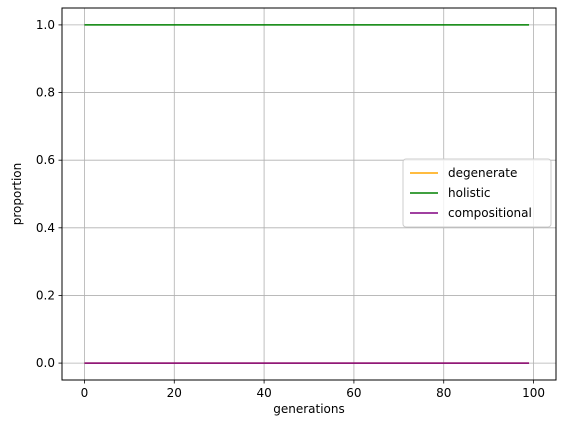 The width and height of the screenshot is (567, 432). I want to click on y-tick-label: 0.6, so click(45, 160).